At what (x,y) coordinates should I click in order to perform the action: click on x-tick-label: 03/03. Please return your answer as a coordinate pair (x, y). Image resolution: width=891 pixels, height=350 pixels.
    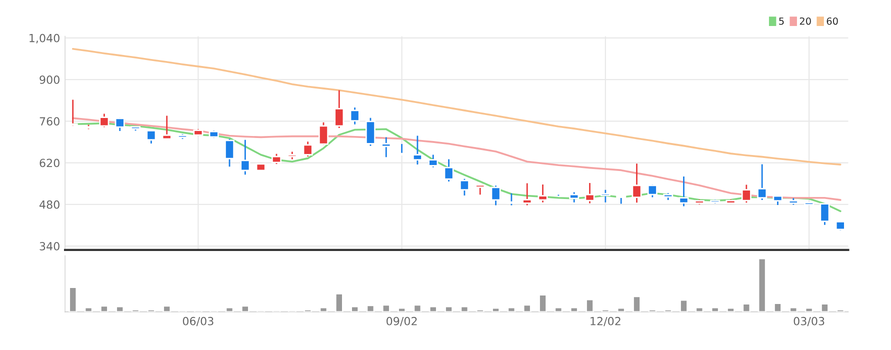
    Looking at the image, I should click on (809, 321).